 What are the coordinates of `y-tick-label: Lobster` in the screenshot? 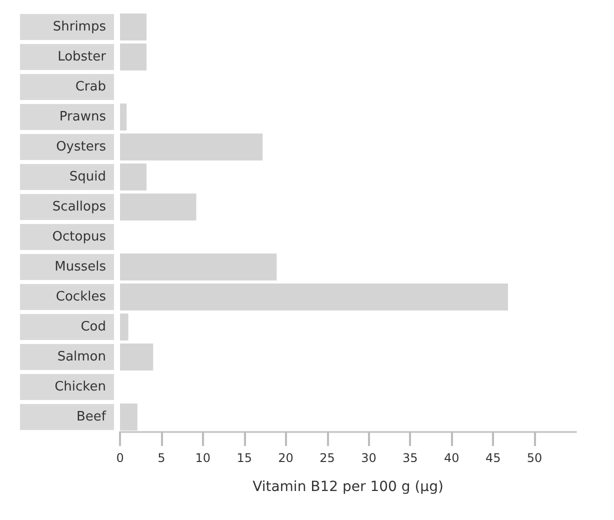 It's located at (82, 57).